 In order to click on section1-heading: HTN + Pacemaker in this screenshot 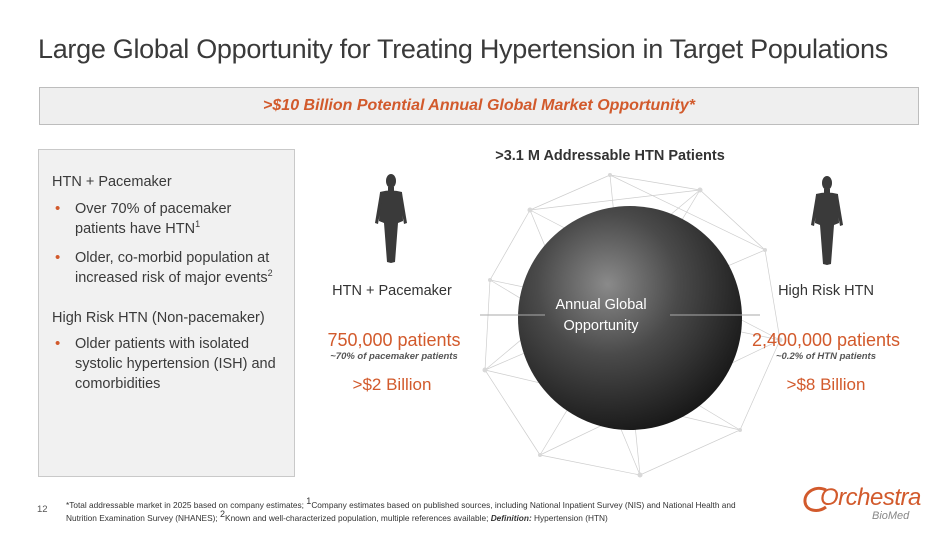, I will do `click(112, 182)`.